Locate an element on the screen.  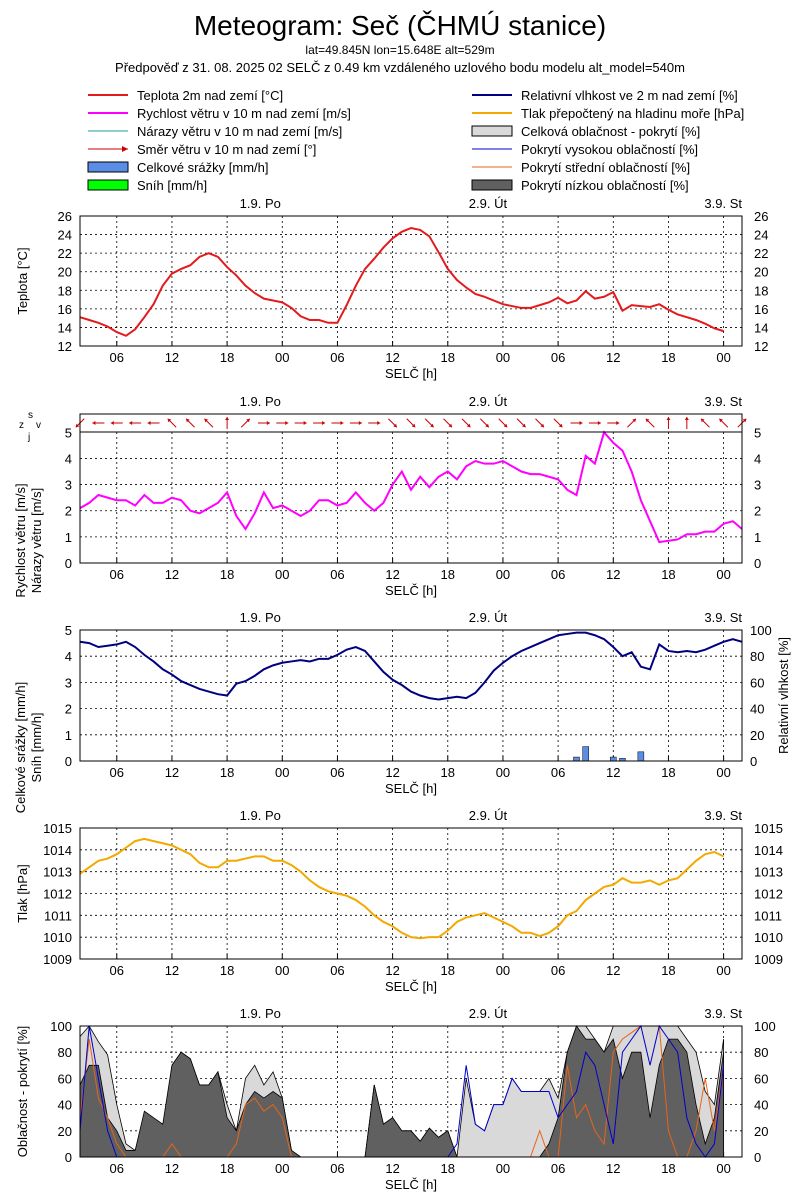
legend-item: Pokrytí střední oblačností [%] is located at coordinates (581, 167).